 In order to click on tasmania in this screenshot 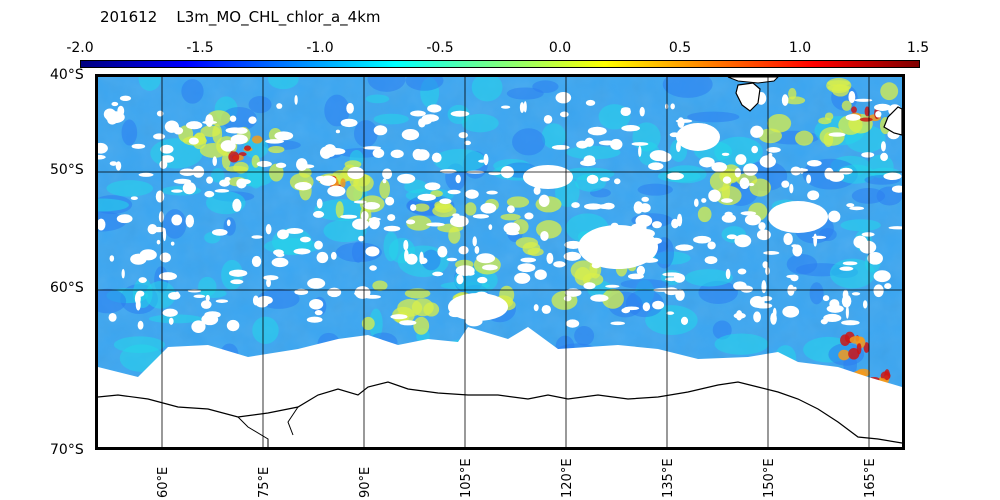, I will do `click(748, 97)`.